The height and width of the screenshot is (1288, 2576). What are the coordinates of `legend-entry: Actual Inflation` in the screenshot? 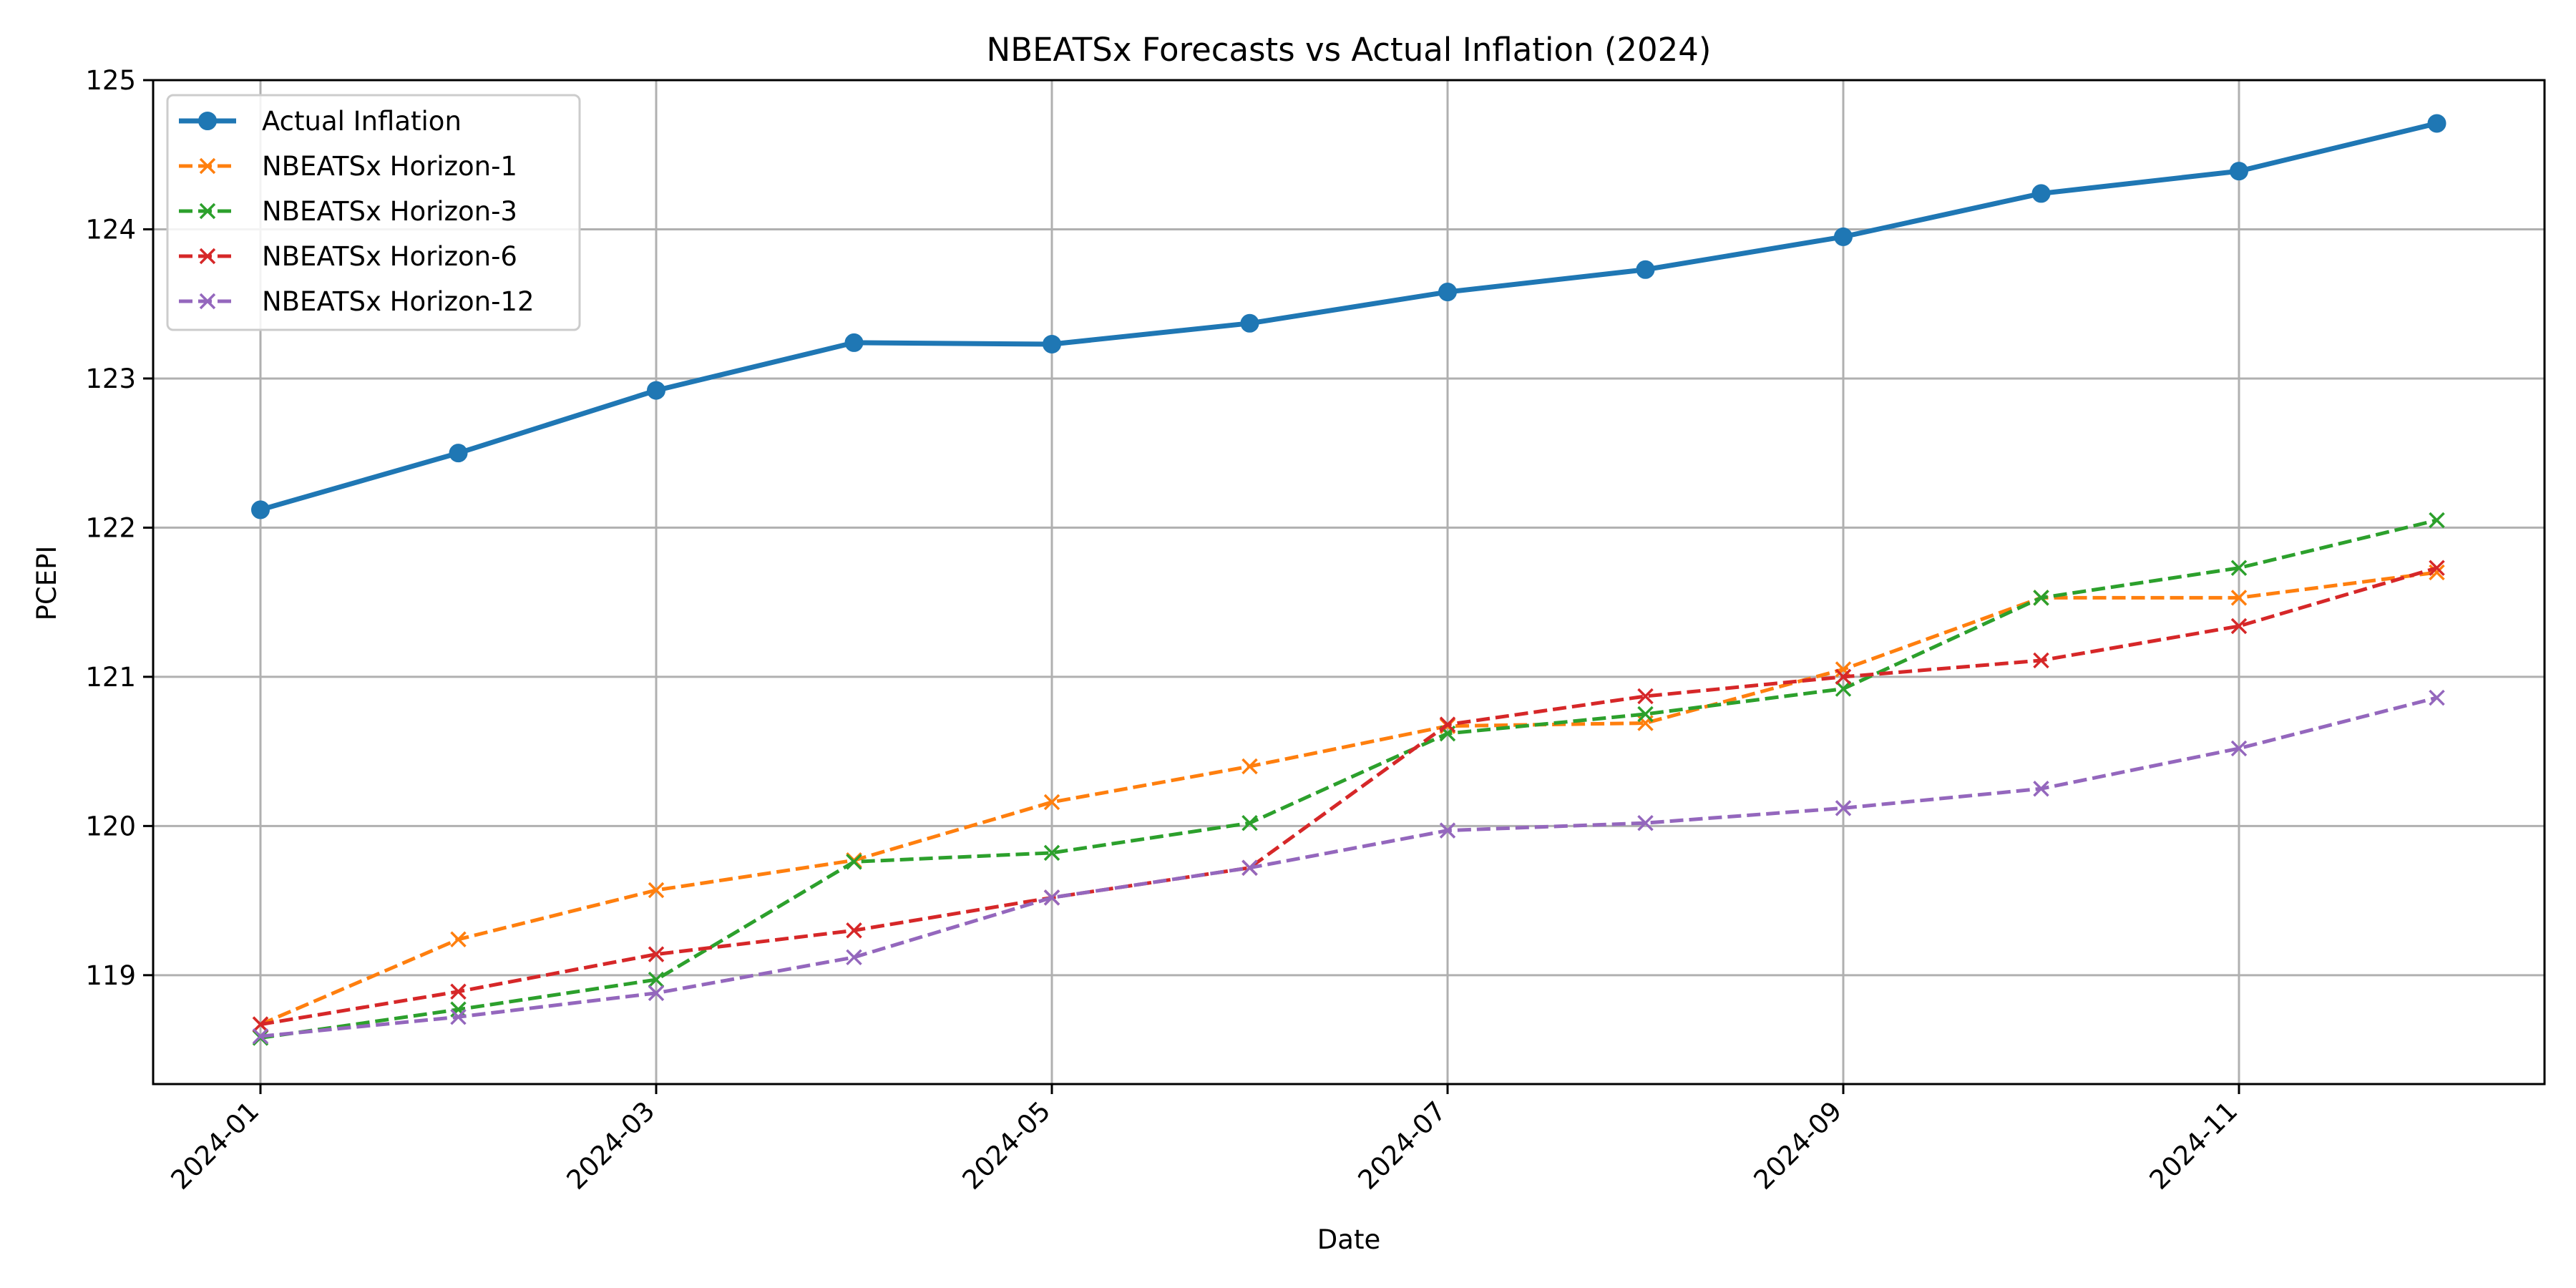 It's located at (320, 122).